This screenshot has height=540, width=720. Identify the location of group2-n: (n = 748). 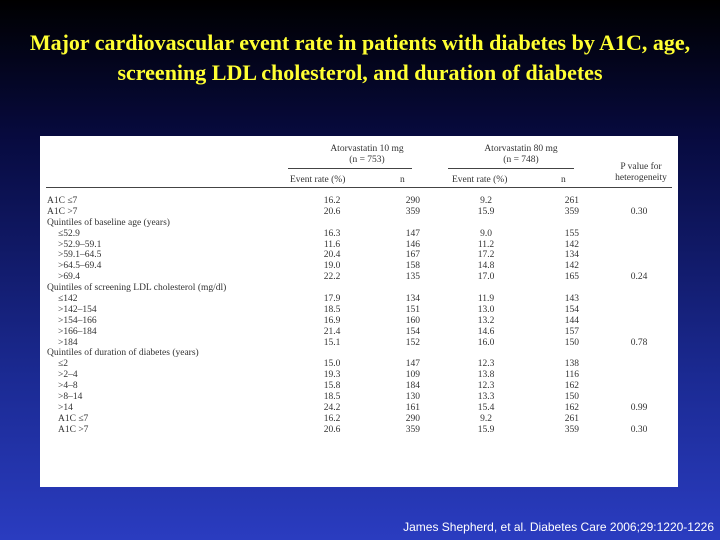
(521, 160).